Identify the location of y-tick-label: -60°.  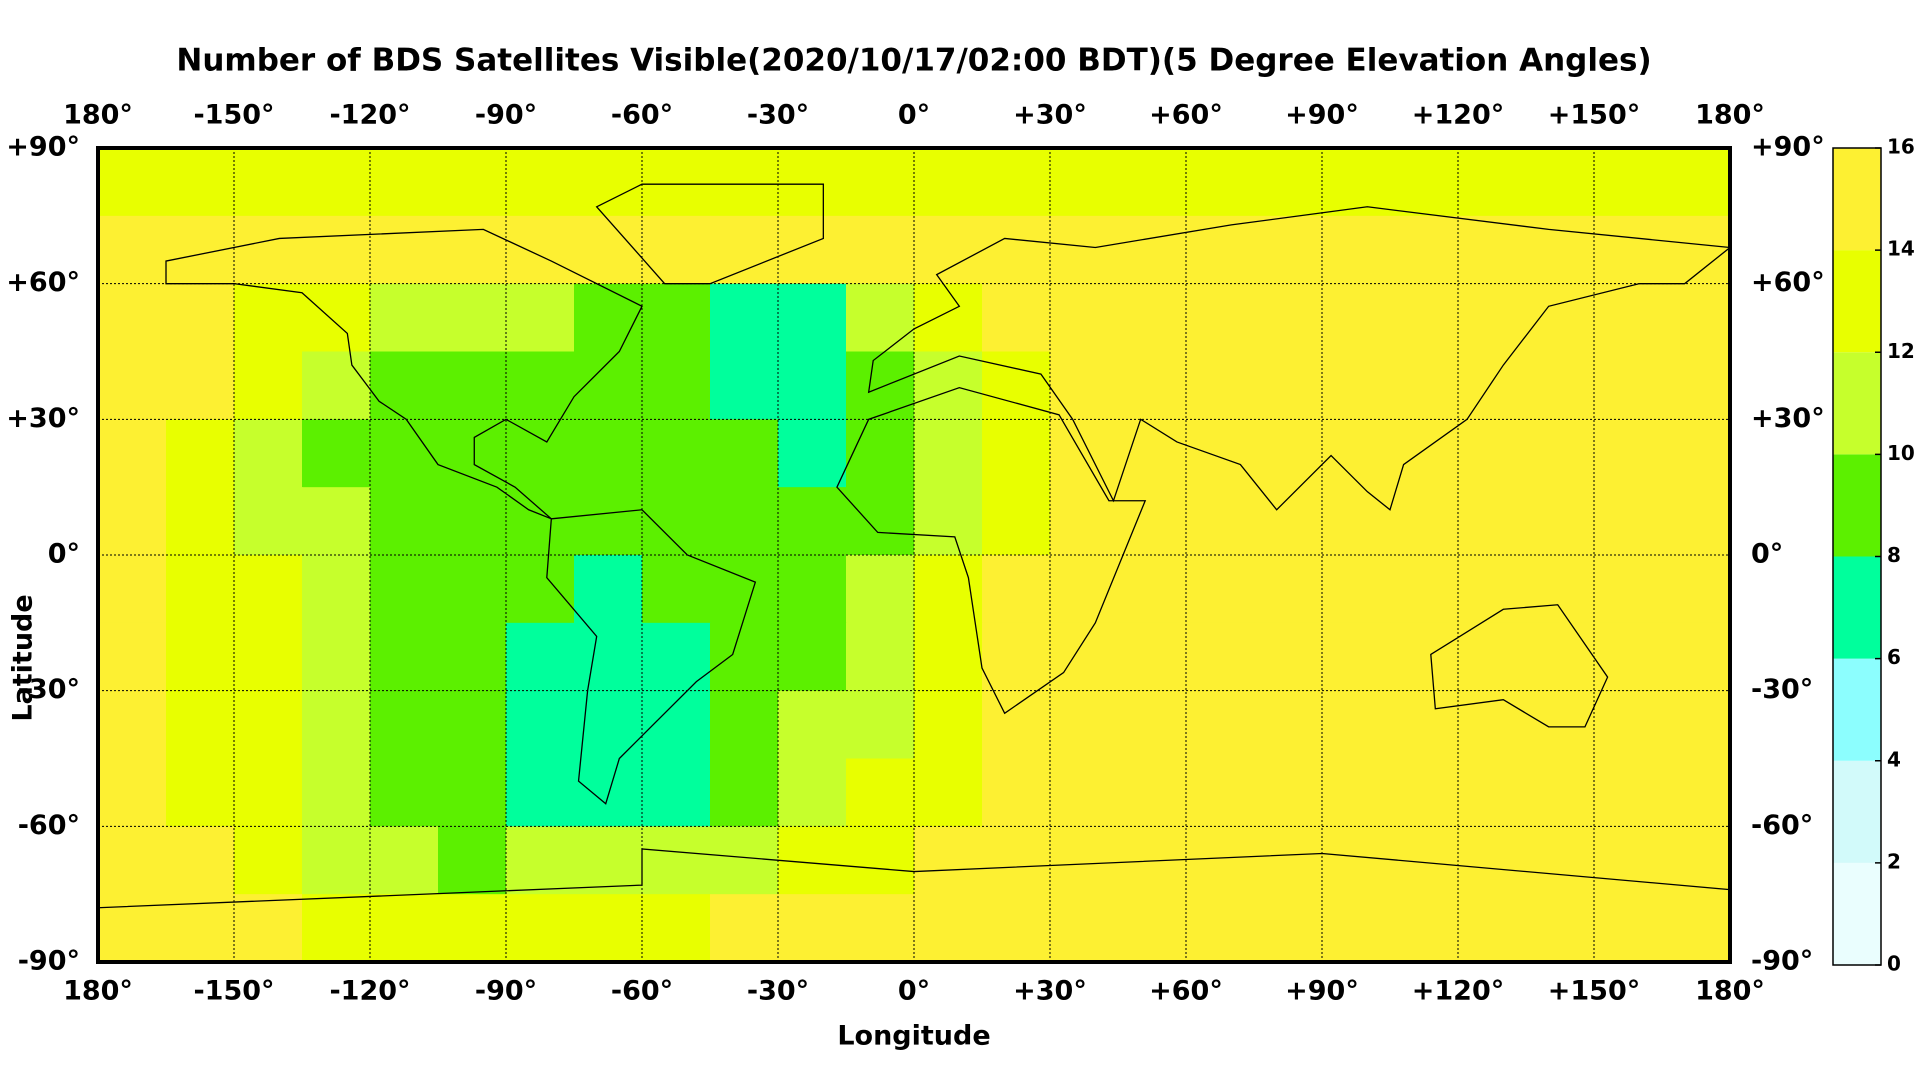
(49, 825).